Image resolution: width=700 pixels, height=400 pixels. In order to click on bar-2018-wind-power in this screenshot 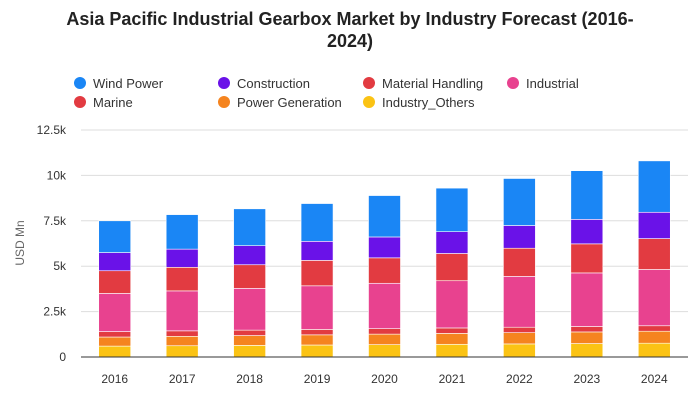, I will do `click(249, 227)`.